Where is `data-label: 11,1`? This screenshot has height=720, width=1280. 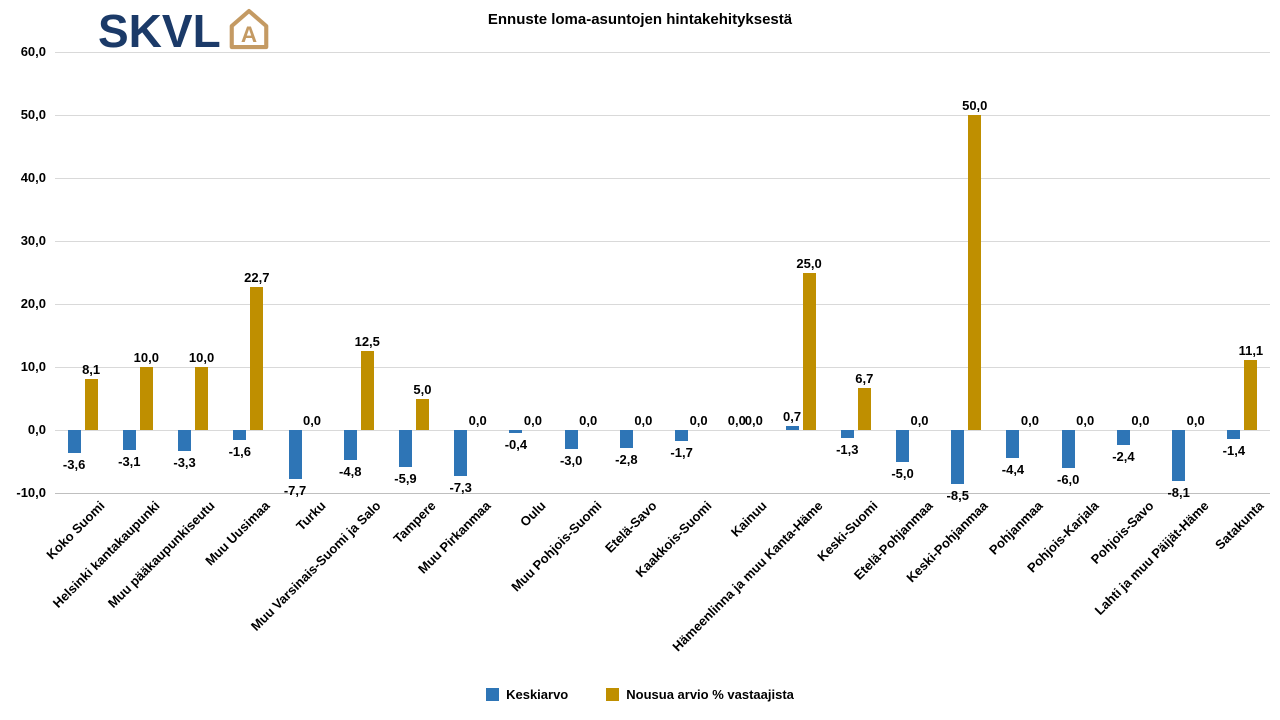 data-label: 11,1 is located at coordinates (1251, 351).